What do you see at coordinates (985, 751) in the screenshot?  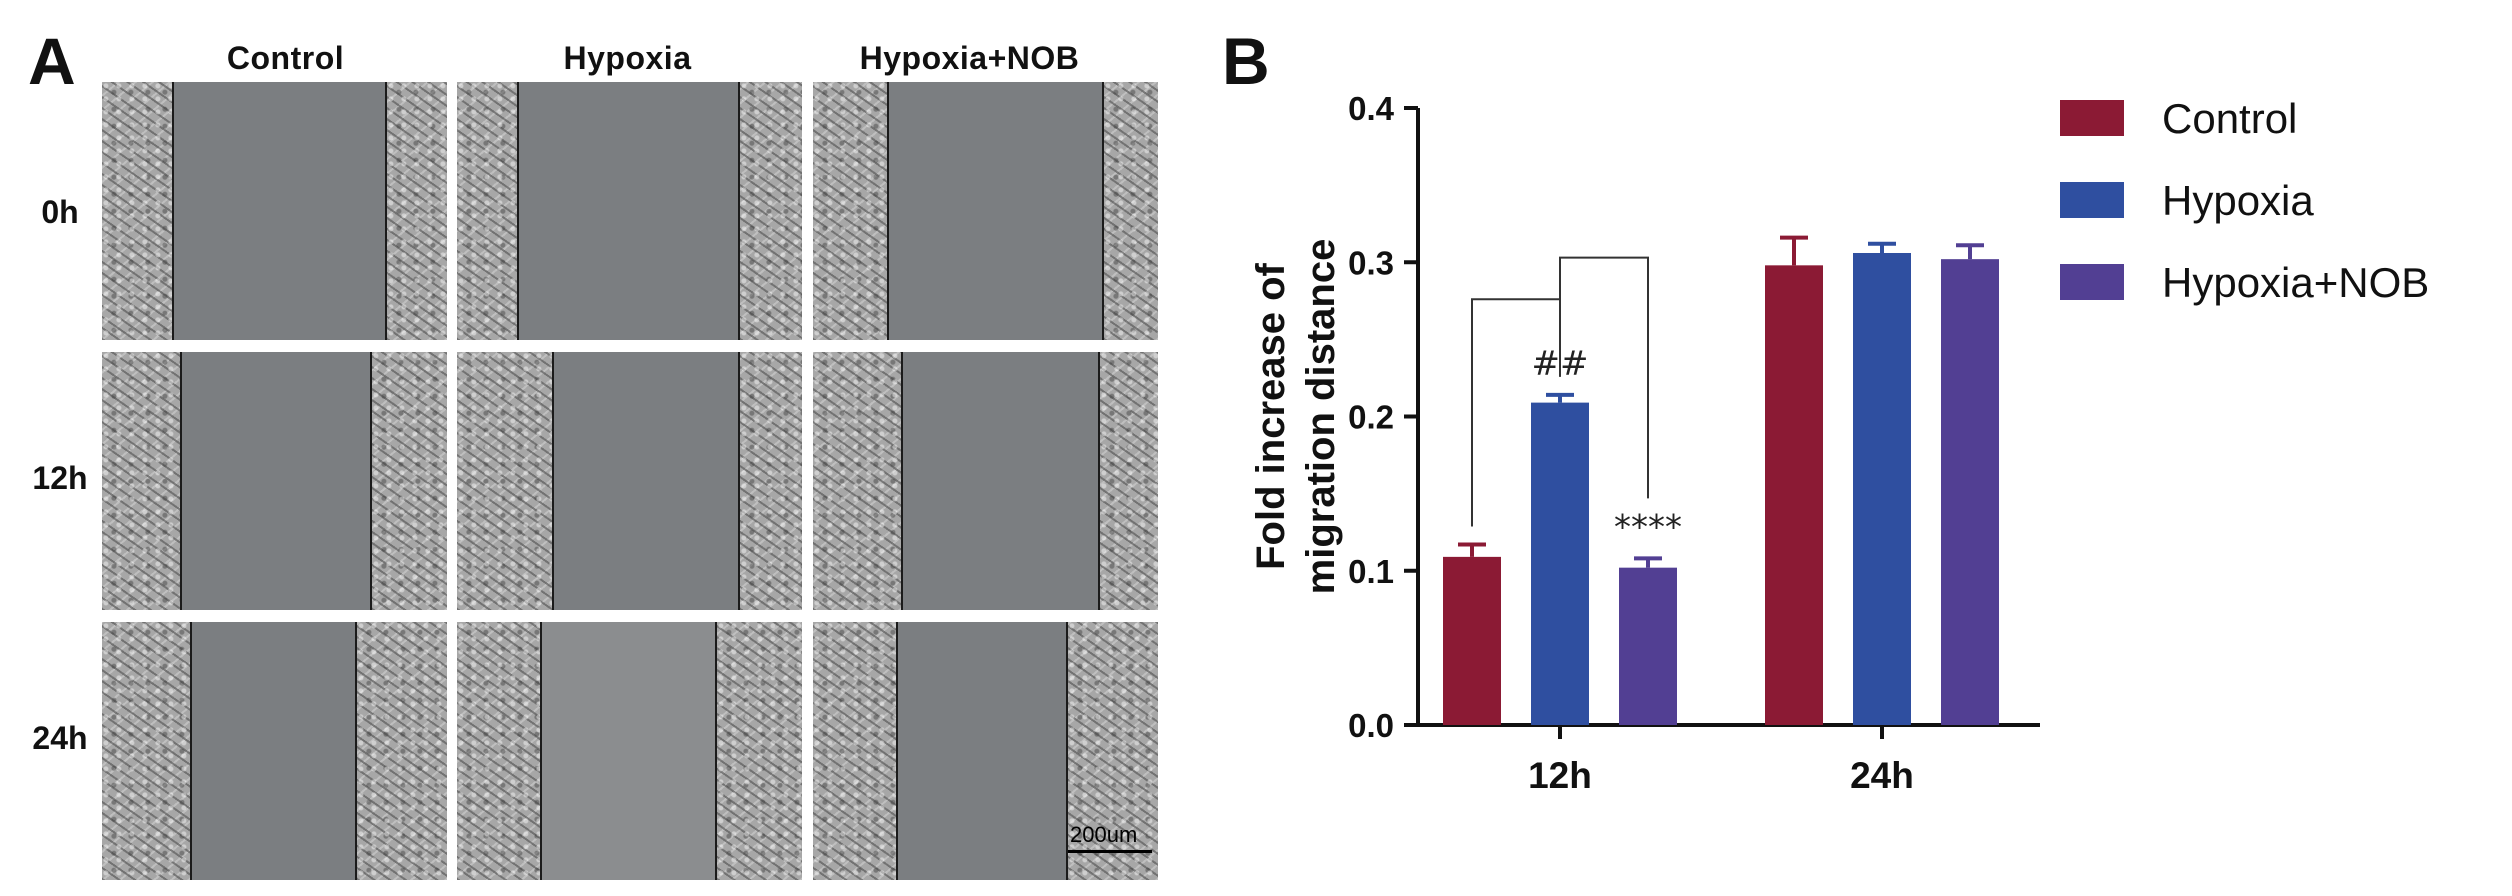 I see `micrograph-hypoxia-nob-24h` at bounding box center [985, 751].